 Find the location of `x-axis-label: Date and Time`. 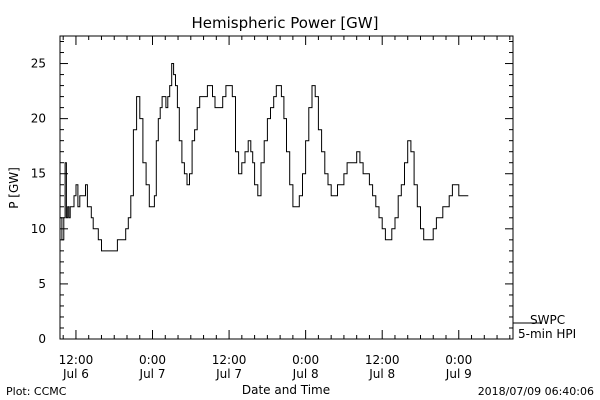

x-axis-label: Date and Time is located at coordinates (286, 390).